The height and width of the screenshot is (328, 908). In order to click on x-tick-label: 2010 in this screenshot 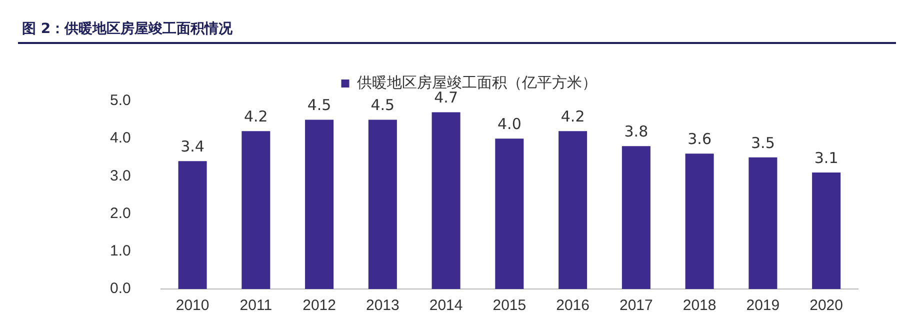, I will do `click(193, 305)`.